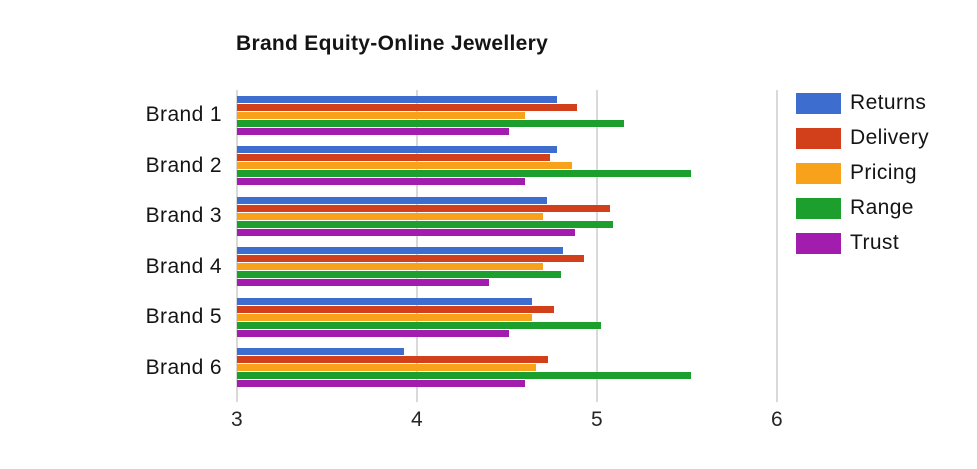 The image size is (977, 469). What do you see at coordinates (237, 419) in the screenshot?
I see `x-tick-label: 3` at bounding box center [237, 419].